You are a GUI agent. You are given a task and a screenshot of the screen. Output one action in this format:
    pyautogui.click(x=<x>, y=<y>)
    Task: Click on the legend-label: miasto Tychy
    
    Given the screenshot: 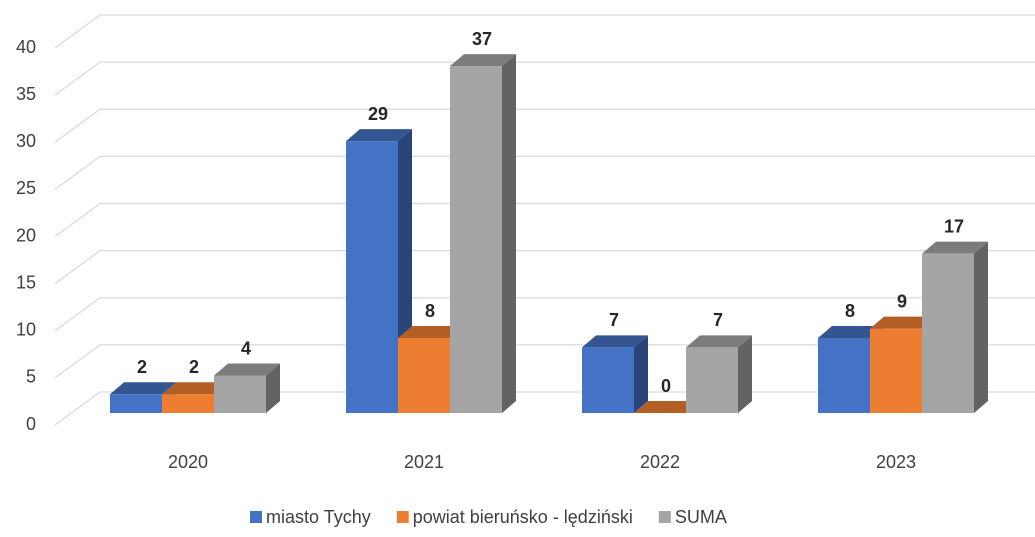 What is the action you would take?
    pyautogui.click(x=318, y=517)
    